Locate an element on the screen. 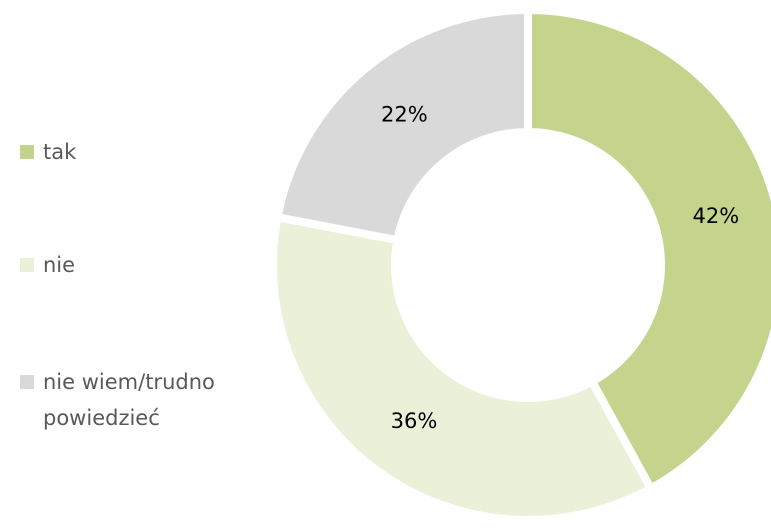 The height and width of the screenshot is (528, 771). legend-item: tak is located at coordinates (135, 152).